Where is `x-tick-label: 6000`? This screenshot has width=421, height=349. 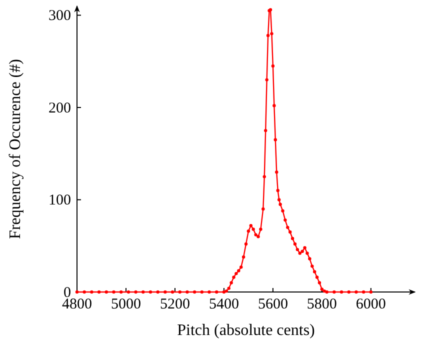
x-tick-label: 6000 is located at coordinates (371, 304).